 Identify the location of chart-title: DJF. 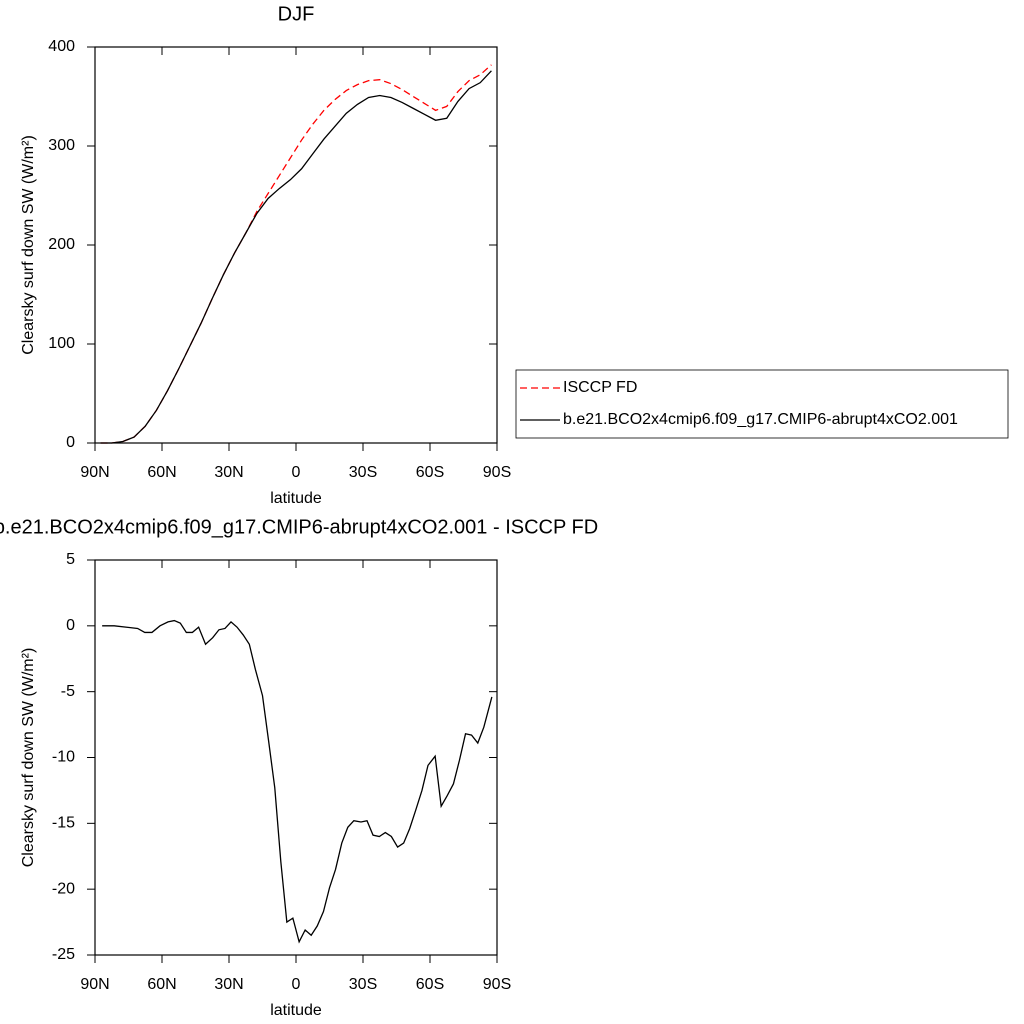
(296, 14).